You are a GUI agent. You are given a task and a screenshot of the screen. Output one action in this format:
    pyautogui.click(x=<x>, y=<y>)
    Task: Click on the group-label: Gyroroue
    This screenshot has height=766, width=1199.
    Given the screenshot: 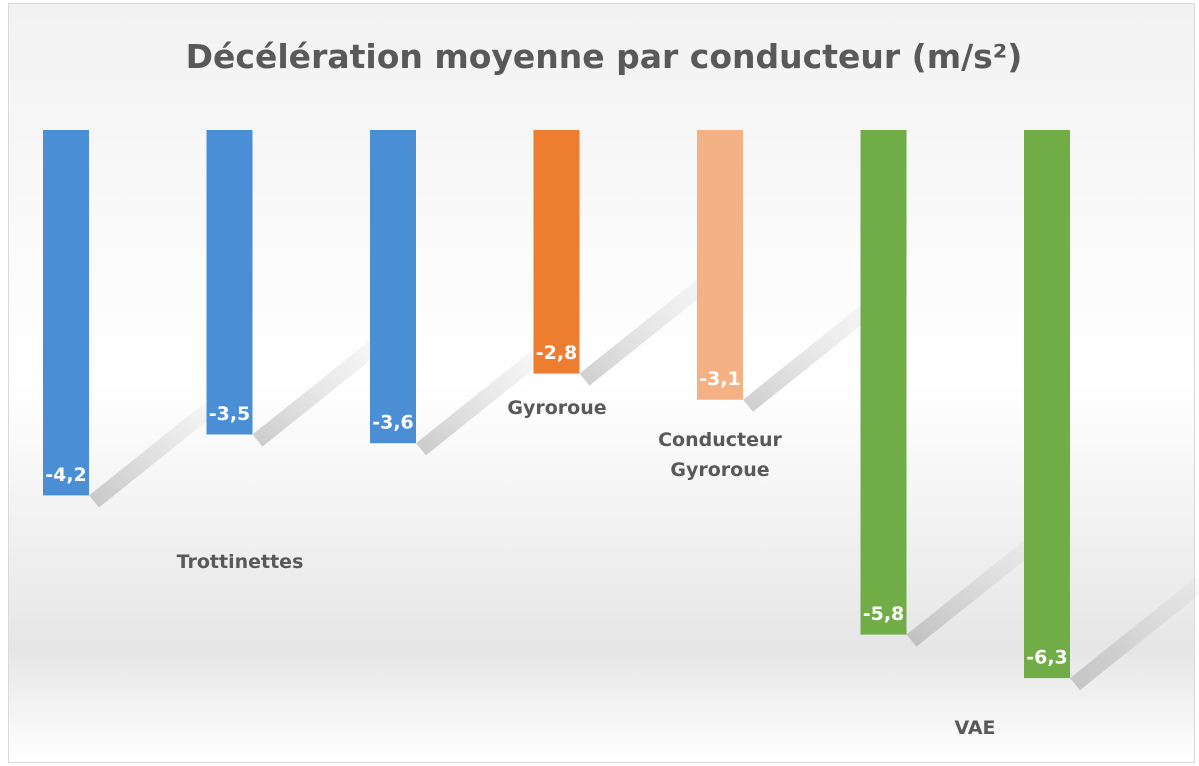 What is the action you would take?
    pyautogui.click(x=557, y=408)
    